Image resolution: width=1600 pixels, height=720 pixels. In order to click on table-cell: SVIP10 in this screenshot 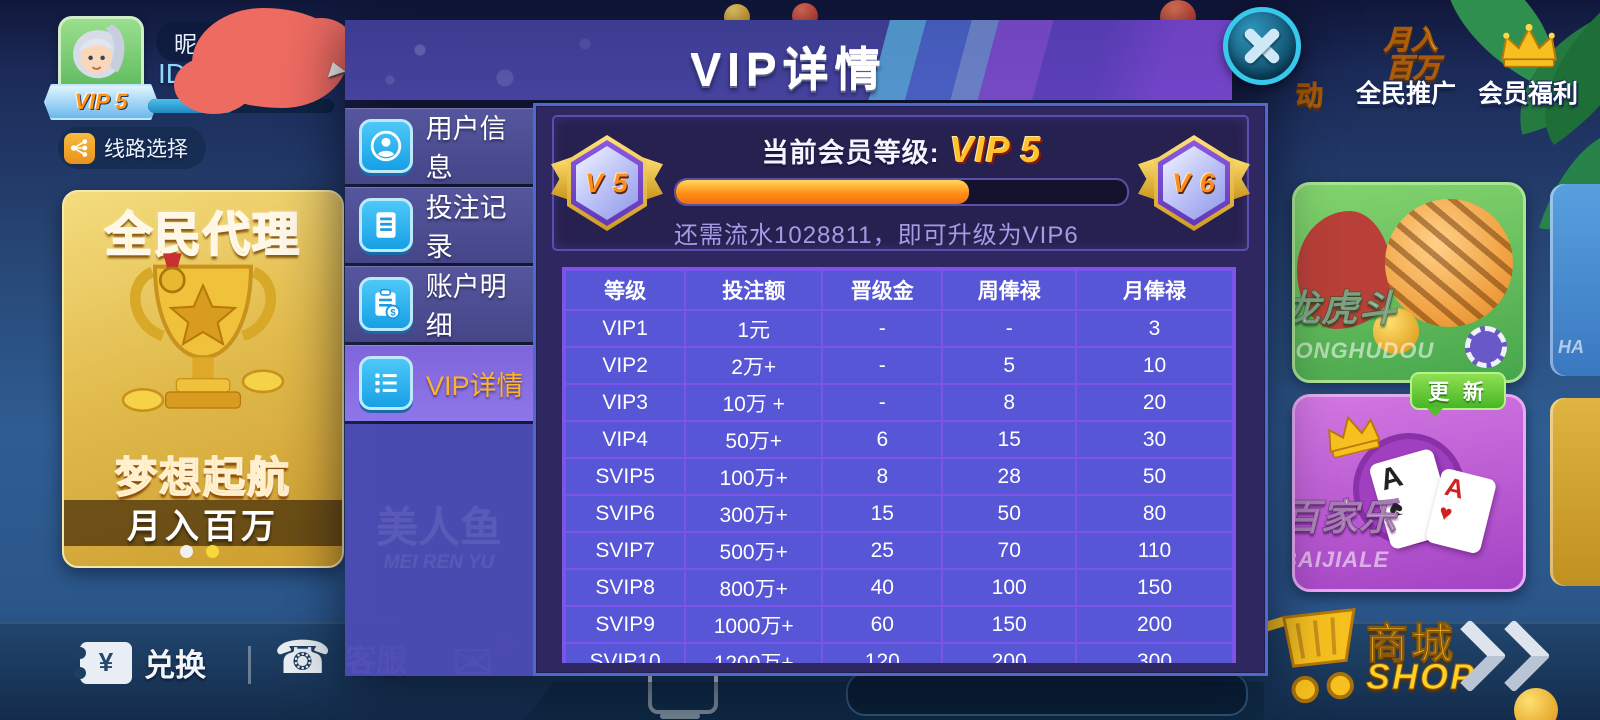, I will do `click(625, 652)`.